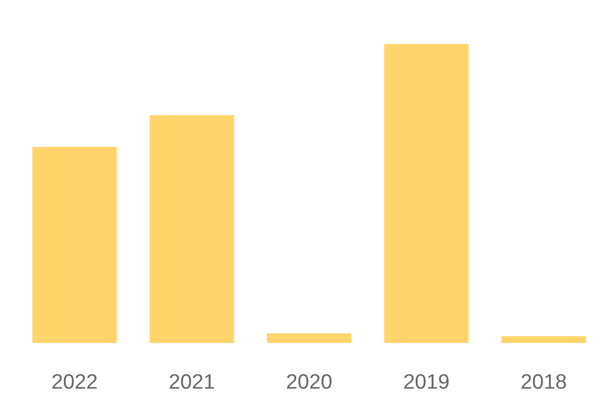 The height and width of the screenshot is (400, 600). What do you see at coordinates (309, 381) in the screenshot?
I see `x-tick-label: 2020` at bounding box center [309, 381].